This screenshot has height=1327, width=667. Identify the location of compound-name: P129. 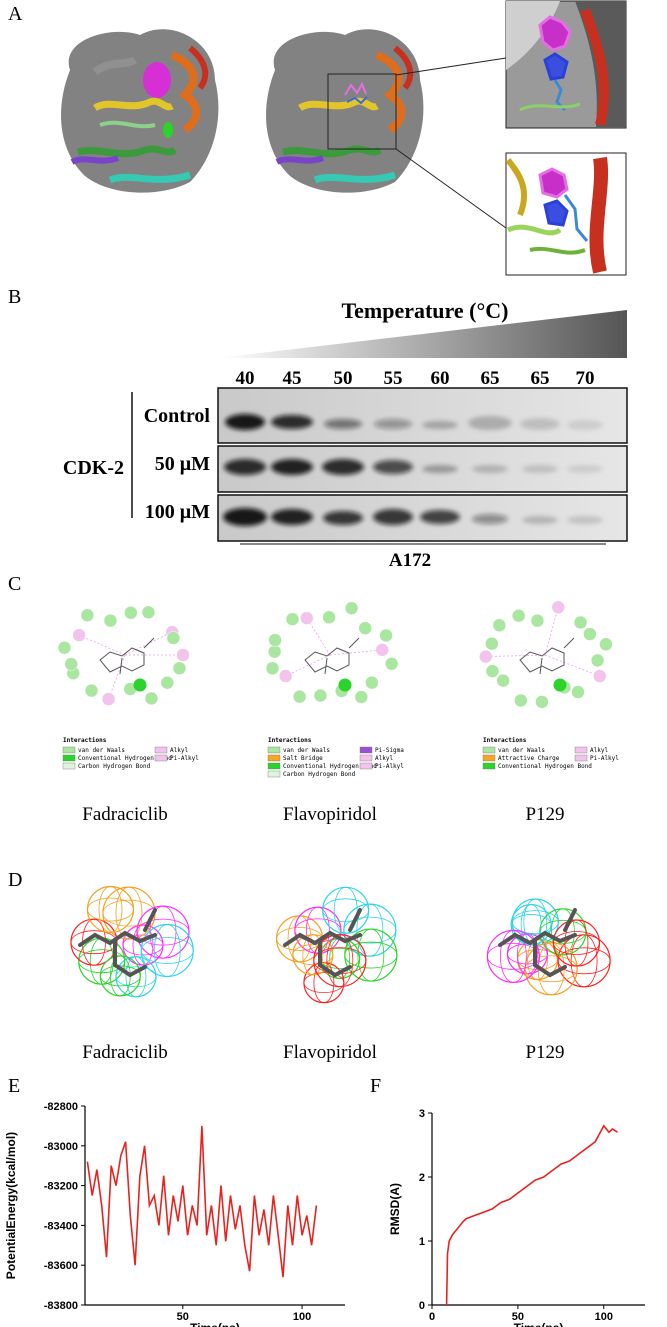
(544, 1052).